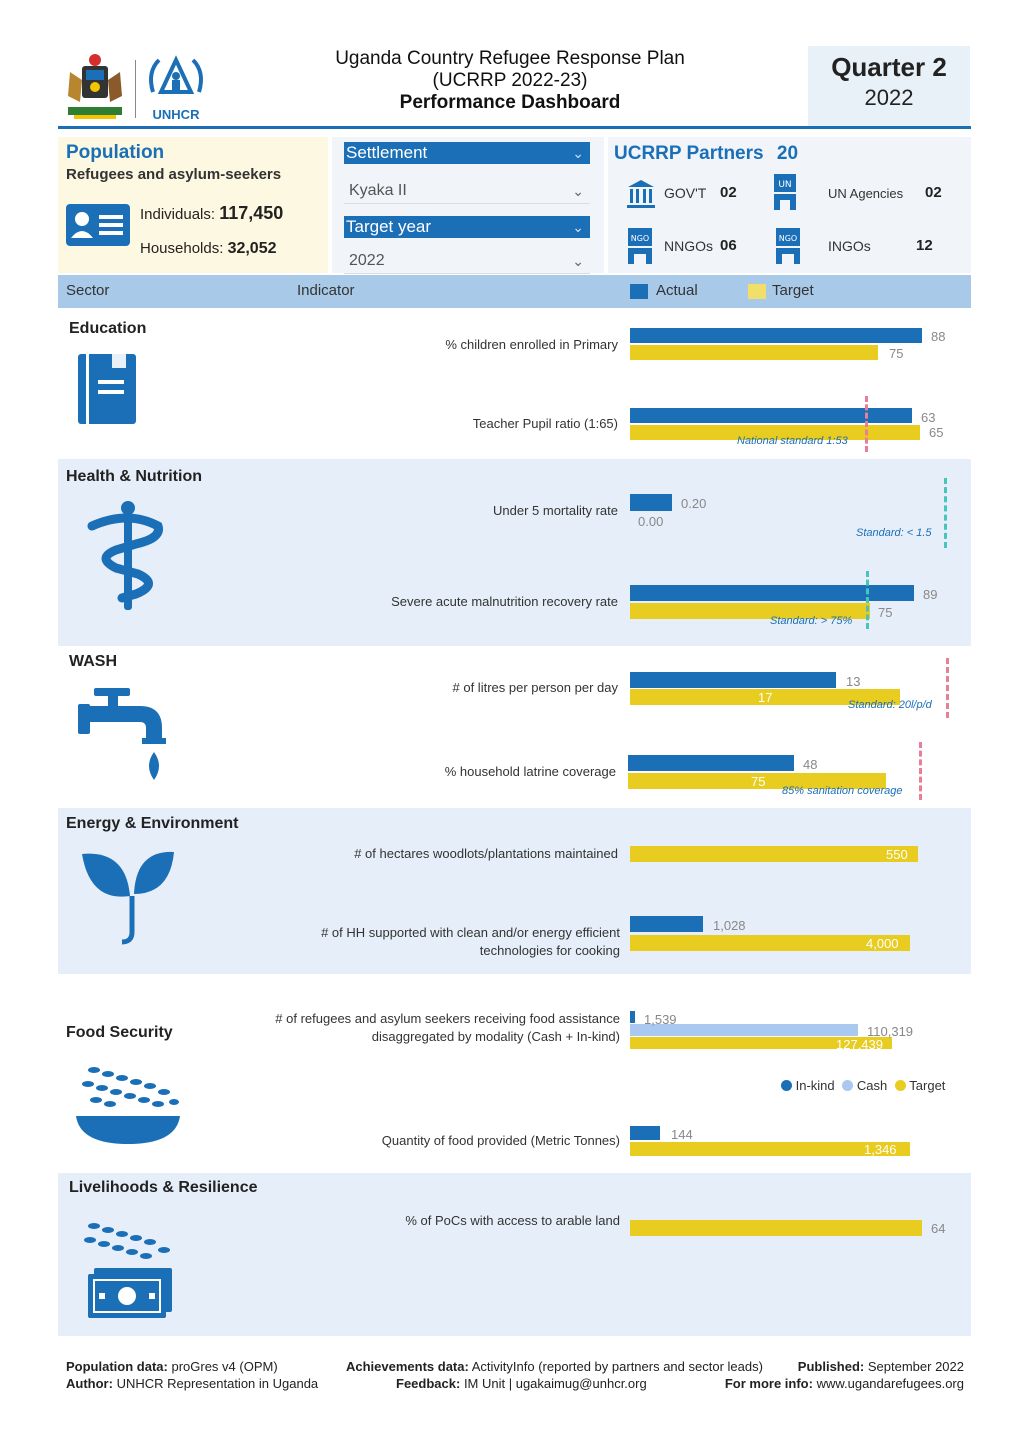 The width and height of the screenshot is (1024, 1444). I want to click on sector-title-energy-environment: Energy & Environment, so click(152, 823).